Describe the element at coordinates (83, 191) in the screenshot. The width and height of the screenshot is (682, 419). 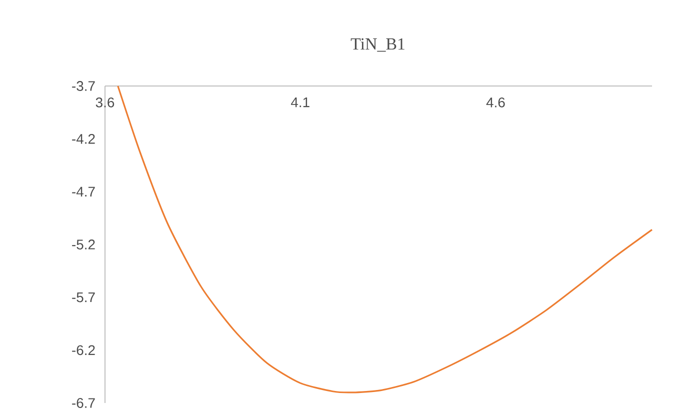
I see `y-tick-label: -4.7` at that location.